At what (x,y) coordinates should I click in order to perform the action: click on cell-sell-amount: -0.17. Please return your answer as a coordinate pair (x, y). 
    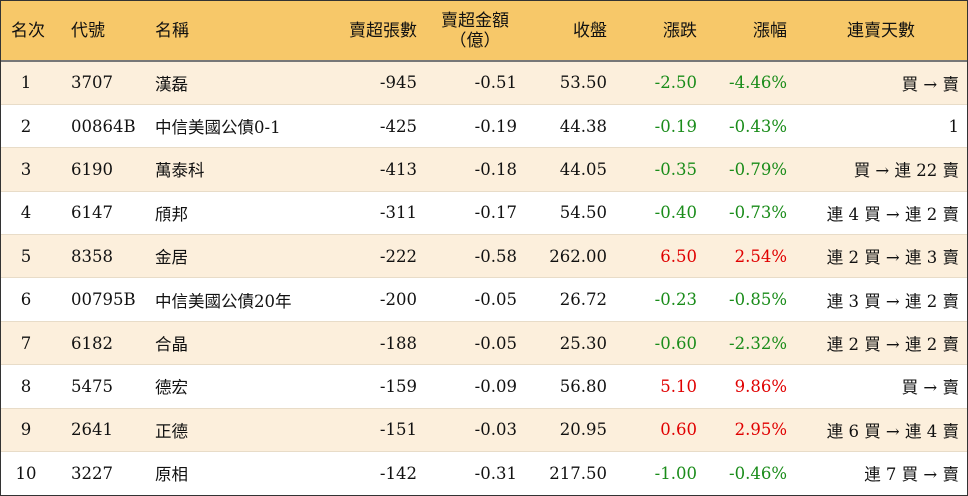
    Looking at the image, I should click on (475, 212).